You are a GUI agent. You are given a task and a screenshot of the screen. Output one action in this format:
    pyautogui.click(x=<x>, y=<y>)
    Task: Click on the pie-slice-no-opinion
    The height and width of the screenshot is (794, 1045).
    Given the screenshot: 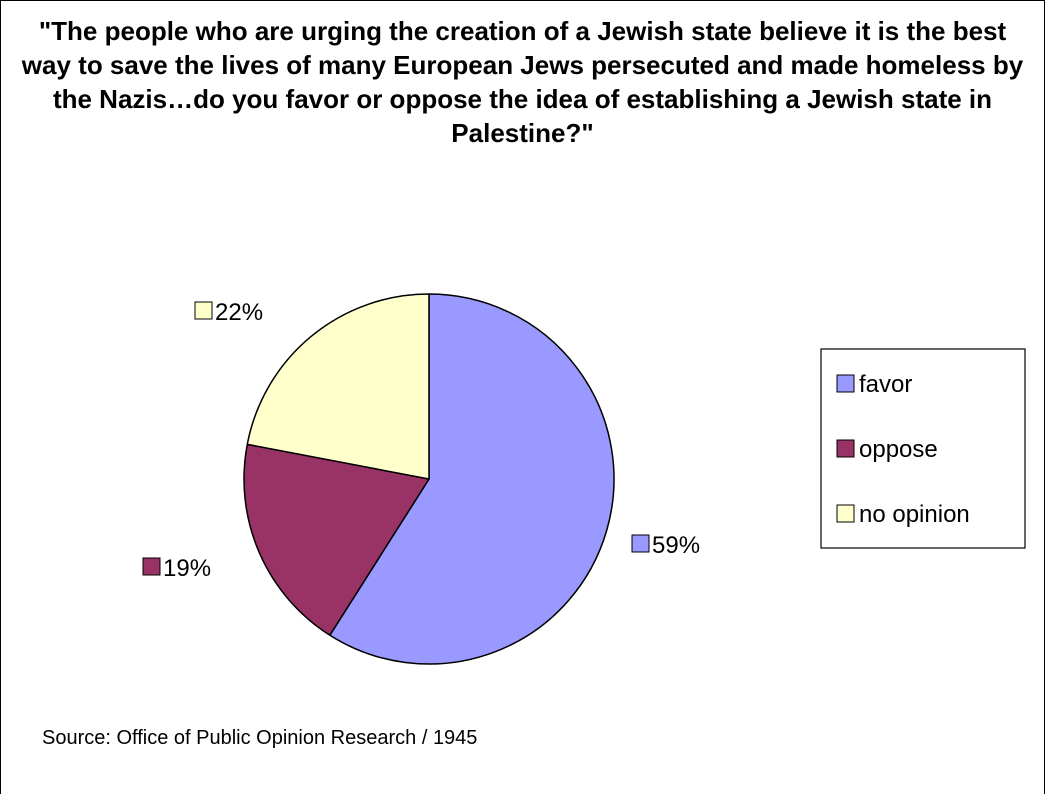 What is the action you would take?
    pyautogui.click(x=338, y=386)
    